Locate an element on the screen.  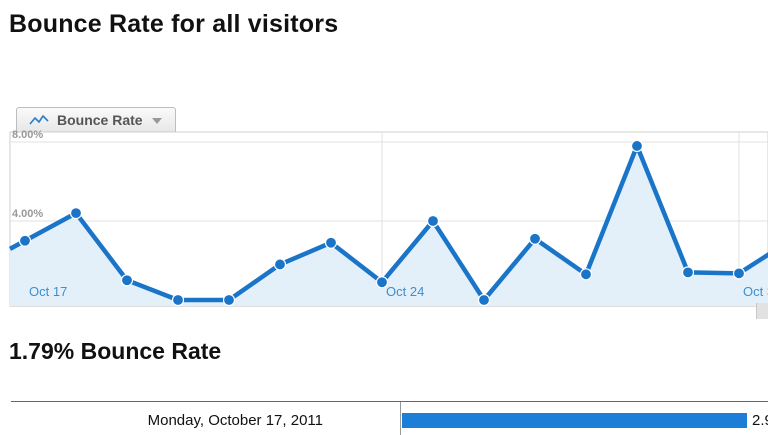
page-title: Bounce Rate for all visitors is located at coordinates (174, 24).